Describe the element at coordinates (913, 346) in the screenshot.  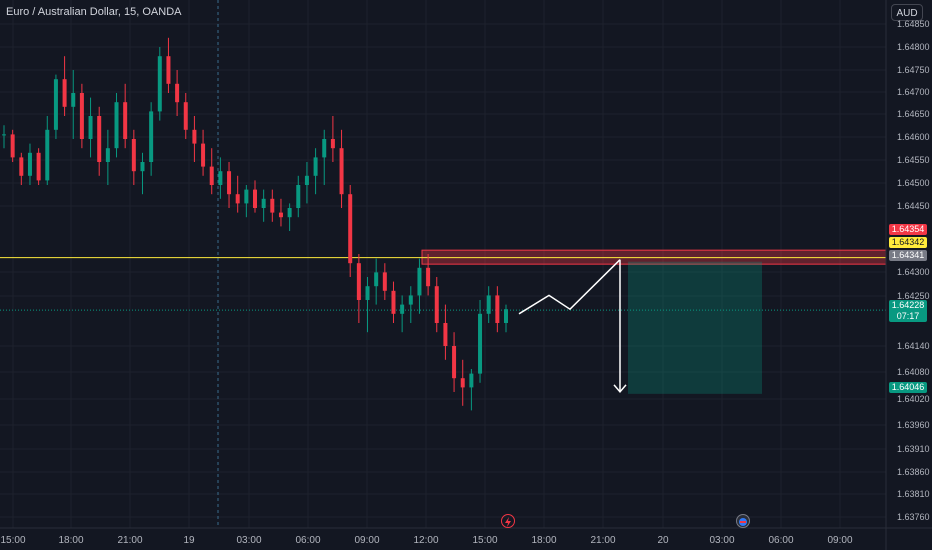
I see `y-tick-label: 1.64140` at that location.